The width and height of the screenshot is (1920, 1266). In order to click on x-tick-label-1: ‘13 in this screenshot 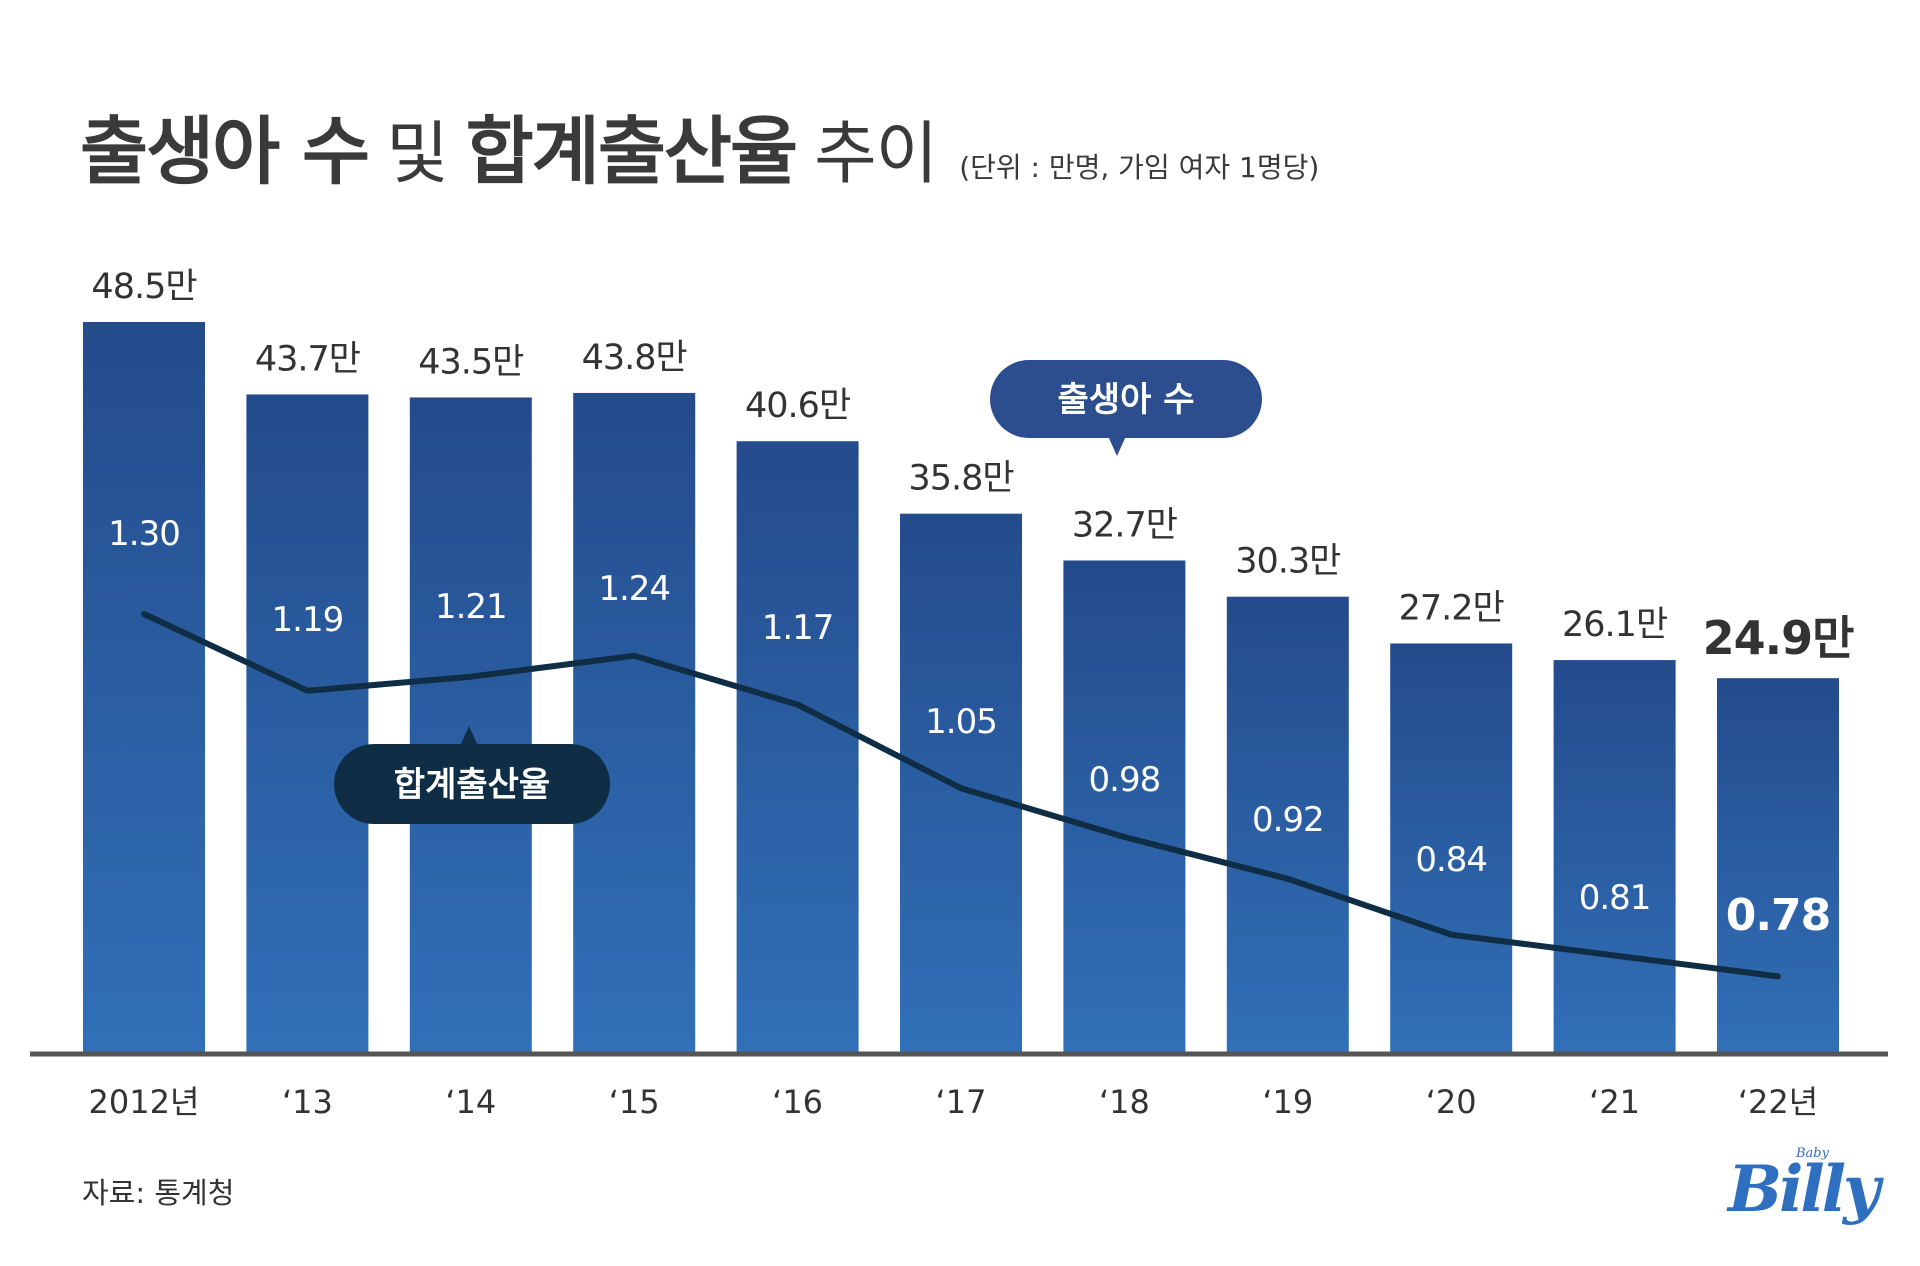, I will do `click(307, 1102)`.